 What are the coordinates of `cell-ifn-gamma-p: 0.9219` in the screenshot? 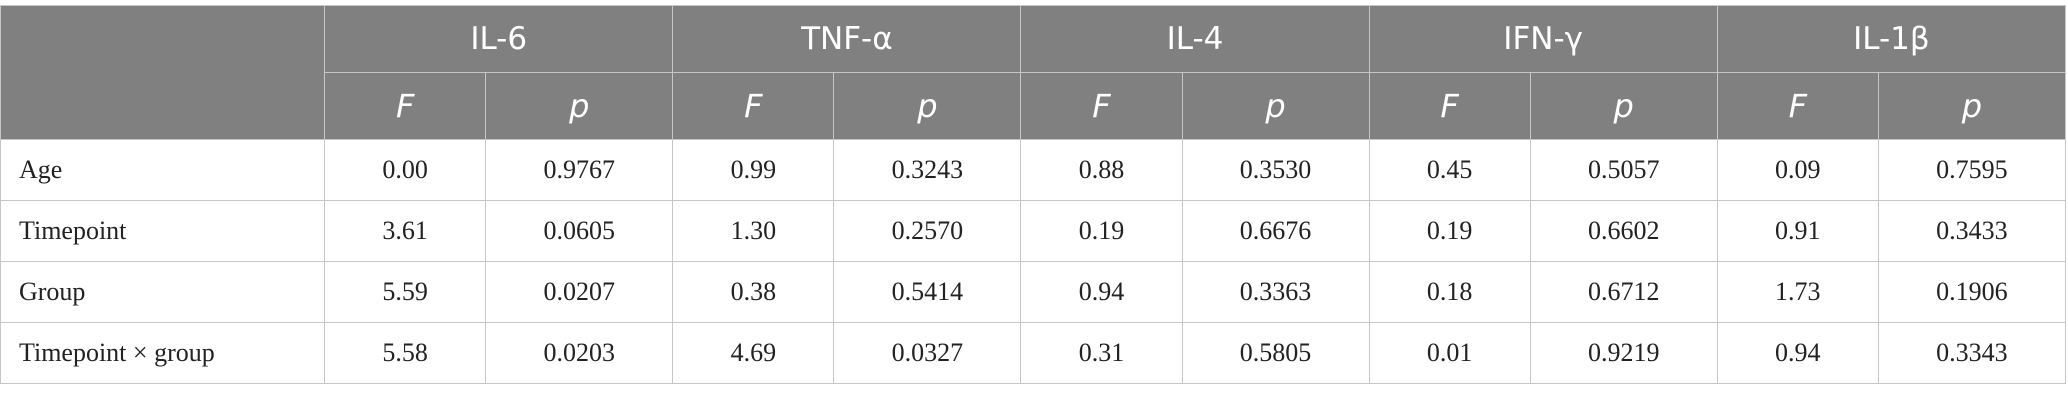 It's located at (1623, 353).